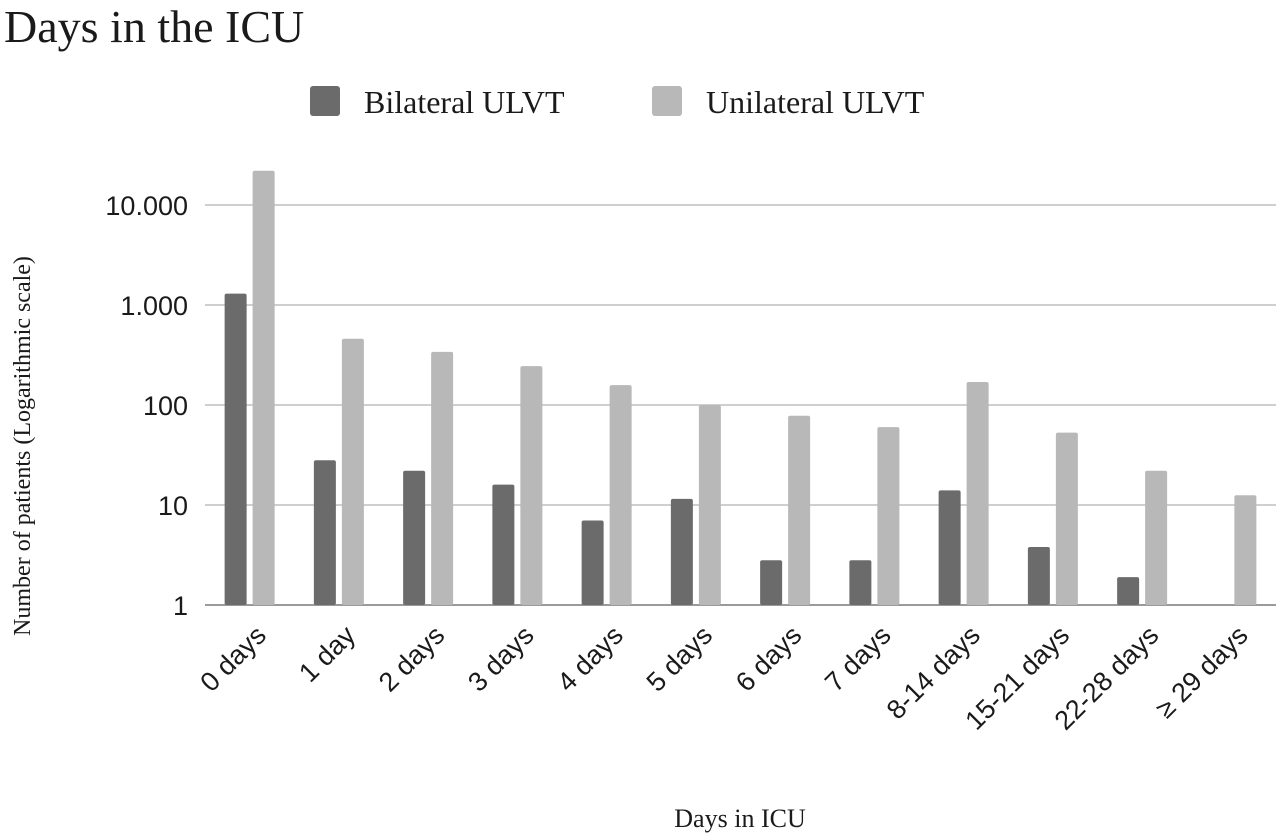 The image size is (1280, 839). I want to click on x-tick-label: 5 days, so click(679, 658).